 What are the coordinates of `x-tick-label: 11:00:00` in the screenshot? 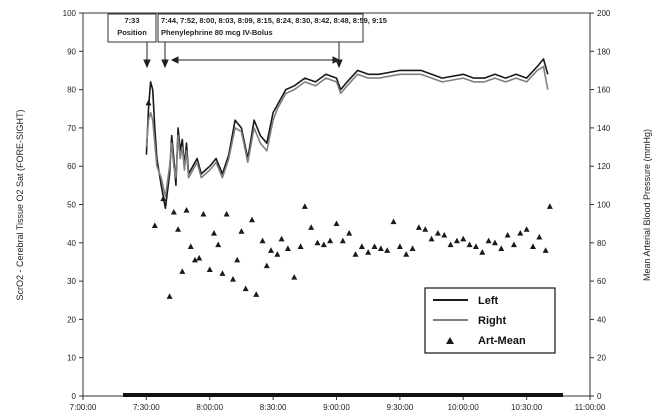 It's located at (590, 407).